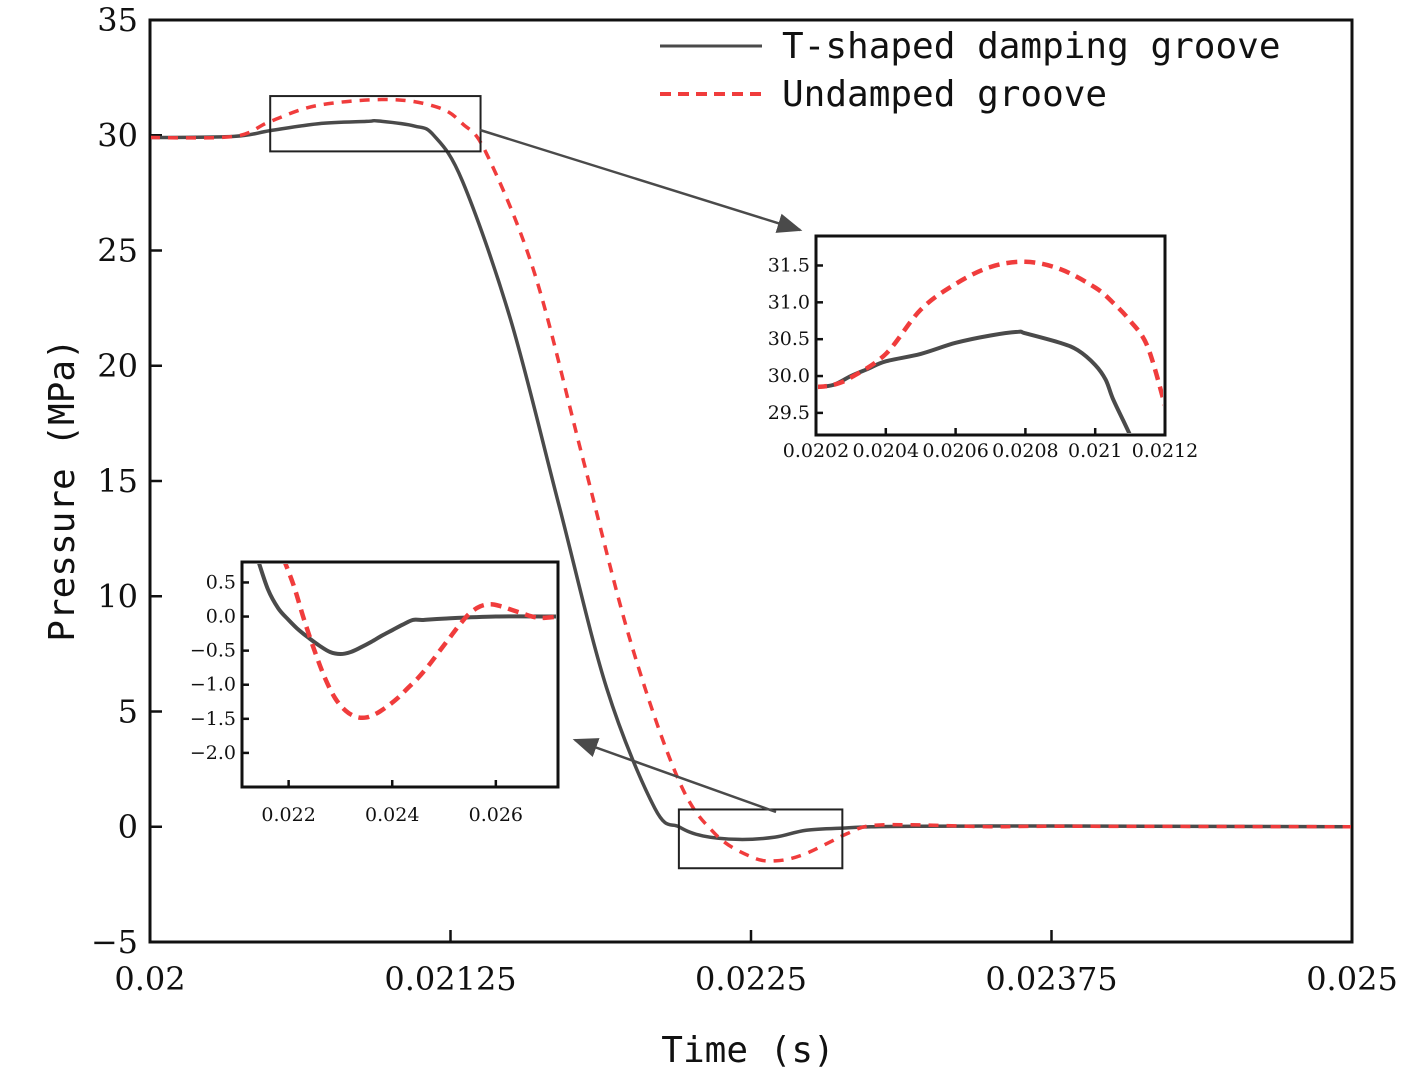 The width and height of the screenshot is (1416, 1078). I want to click on inset-top-clip, so click(990, 346).